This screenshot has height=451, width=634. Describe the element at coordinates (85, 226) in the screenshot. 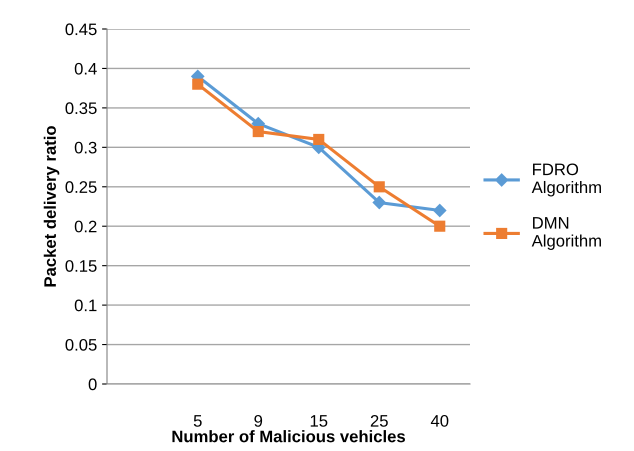

I see `y-tick-label: 0.2` at that location.